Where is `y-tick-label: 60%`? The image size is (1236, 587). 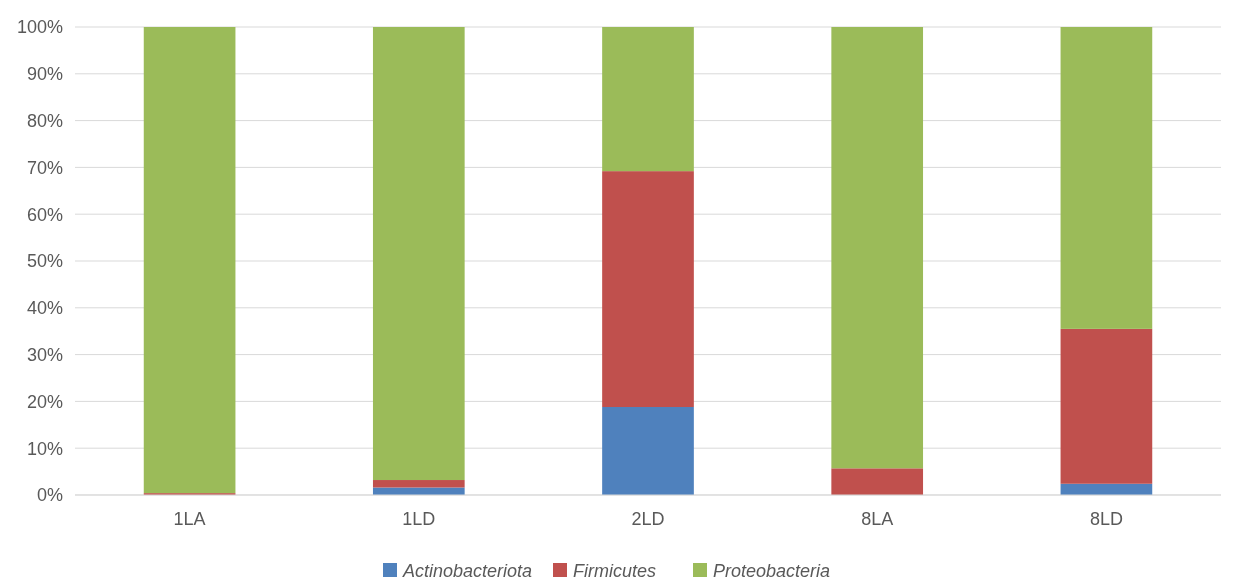 y-tick-label: 60% is located at coordinates (44, 214).